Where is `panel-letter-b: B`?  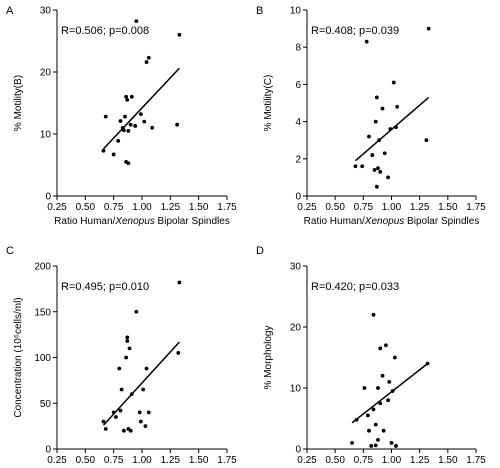 panel-letter-b: B is located at coordinates (259, 11).